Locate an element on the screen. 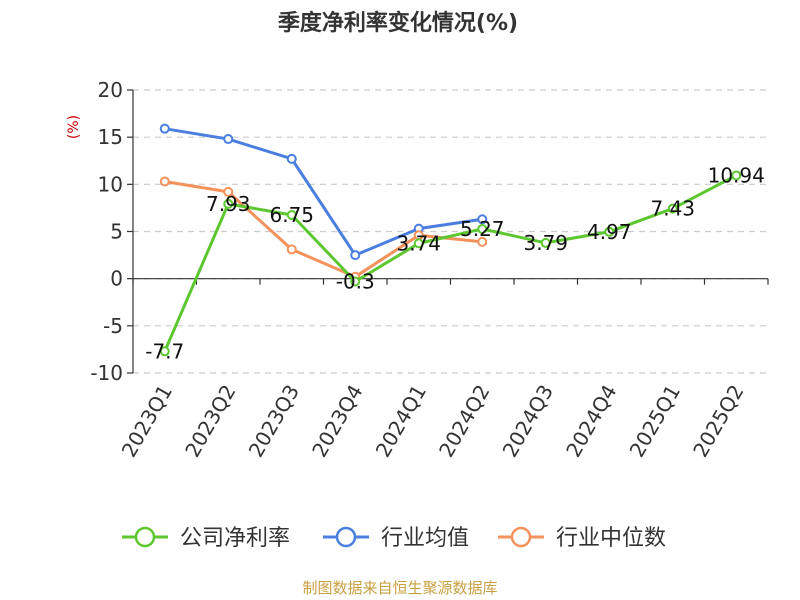 This screenshot has width=800, height=600. y-tick-label: 20 is located at coordinates (110, 90).